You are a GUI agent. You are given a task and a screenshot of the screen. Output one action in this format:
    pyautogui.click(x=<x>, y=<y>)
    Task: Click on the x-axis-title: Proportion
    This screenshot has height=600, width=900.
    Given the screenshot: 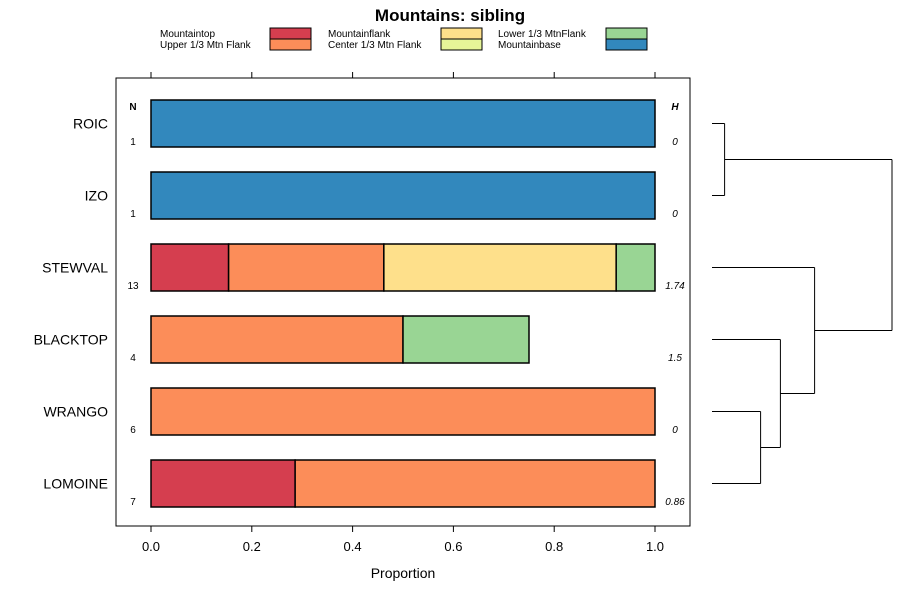 What is the action you would take?
    pyautogui.click(x=403, y=573)
    